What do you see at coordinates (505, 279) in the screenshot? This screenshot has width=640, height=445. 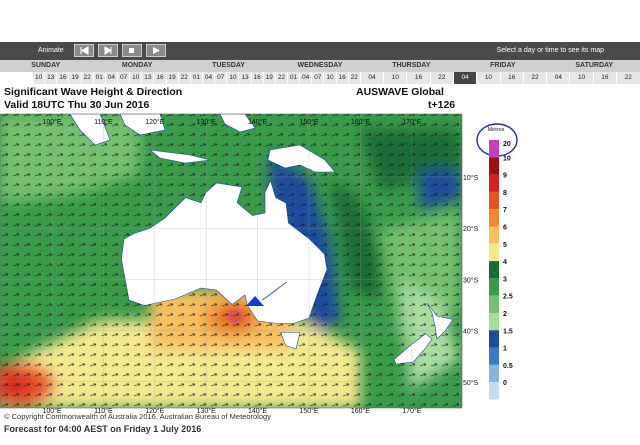 I see `legend-label: 3` at bounding box center [505, 279].